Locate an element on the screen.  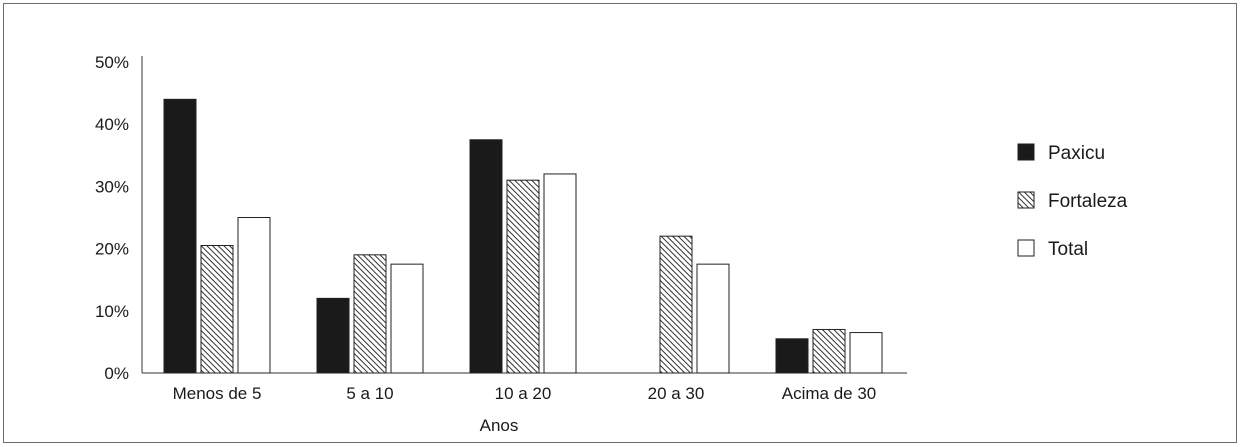
legend-label-fortaleza: Fortaleza is located at coordinates (1088, 201).